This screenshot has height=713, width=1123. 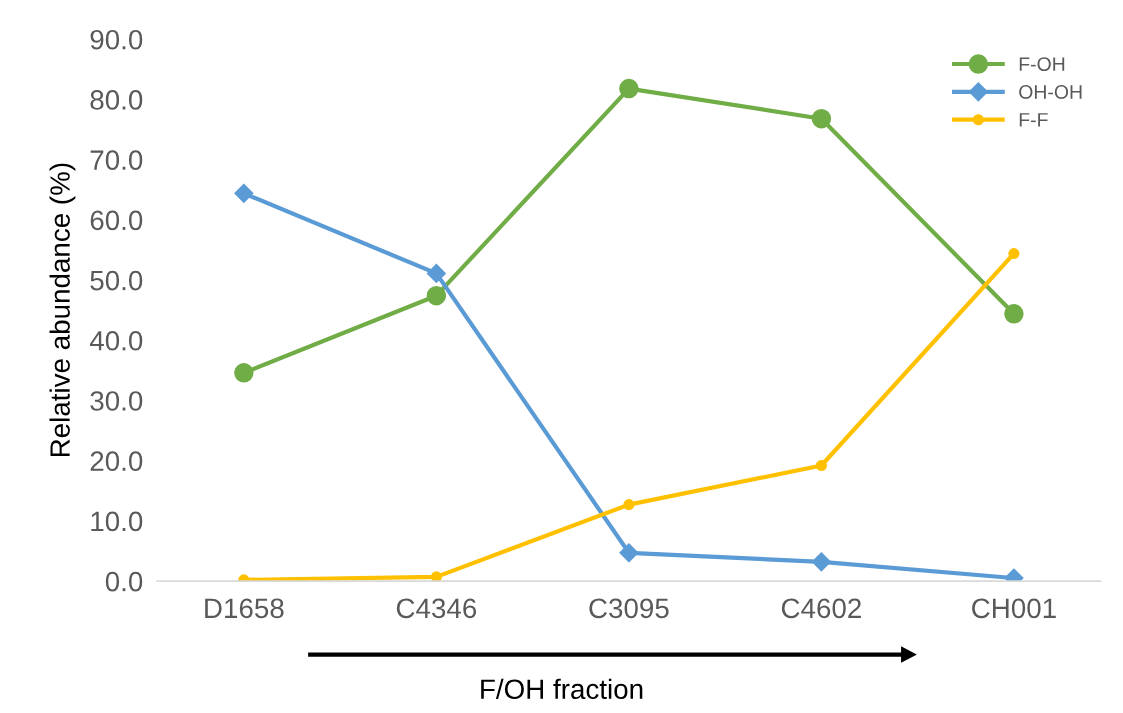 I want to click on y-axis-title: Relative abundance (%), so click(x=62, y=310).